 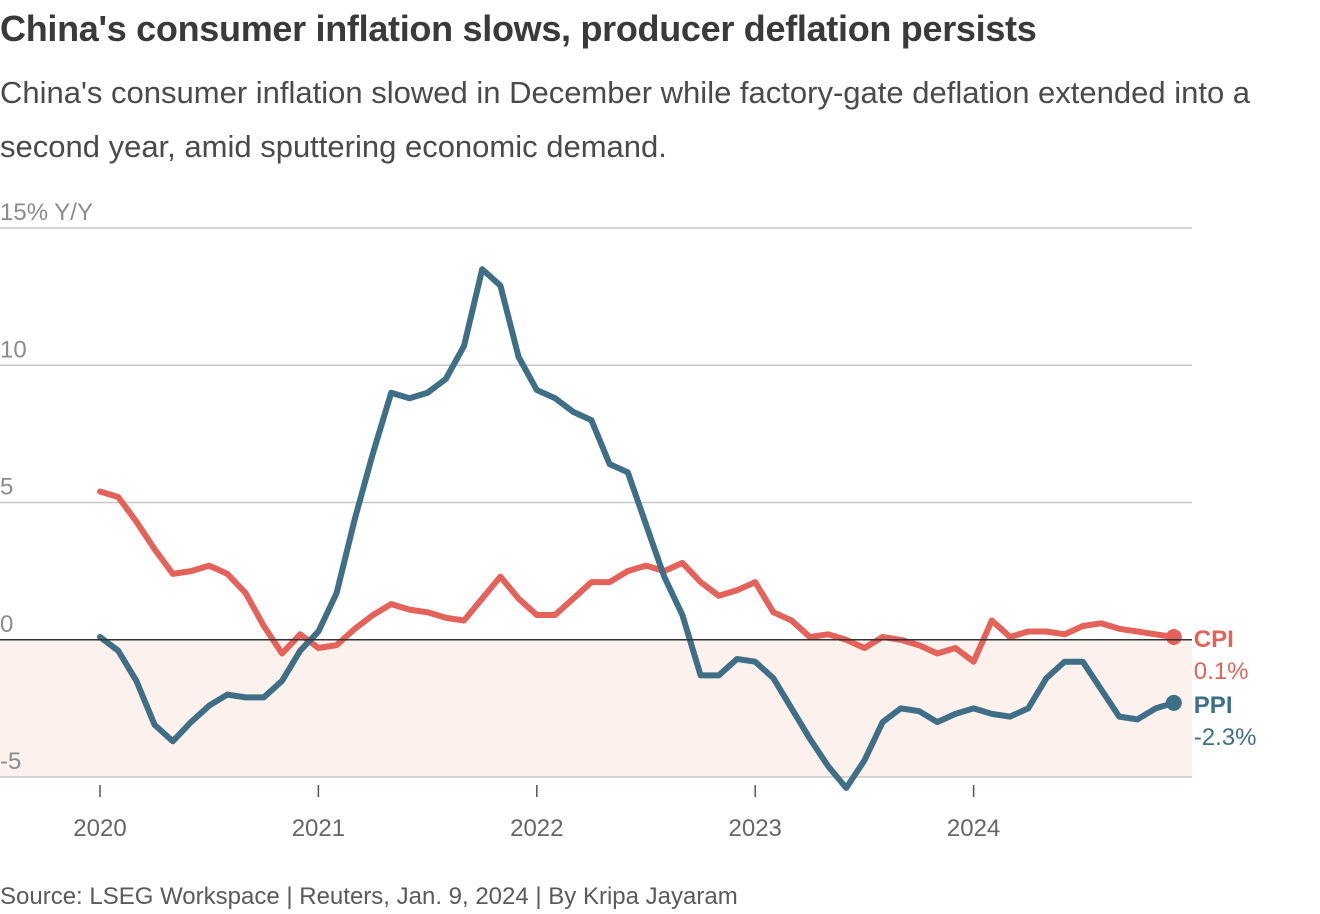 I want to click on ppi-end-point, so click(x=1173, y=702).